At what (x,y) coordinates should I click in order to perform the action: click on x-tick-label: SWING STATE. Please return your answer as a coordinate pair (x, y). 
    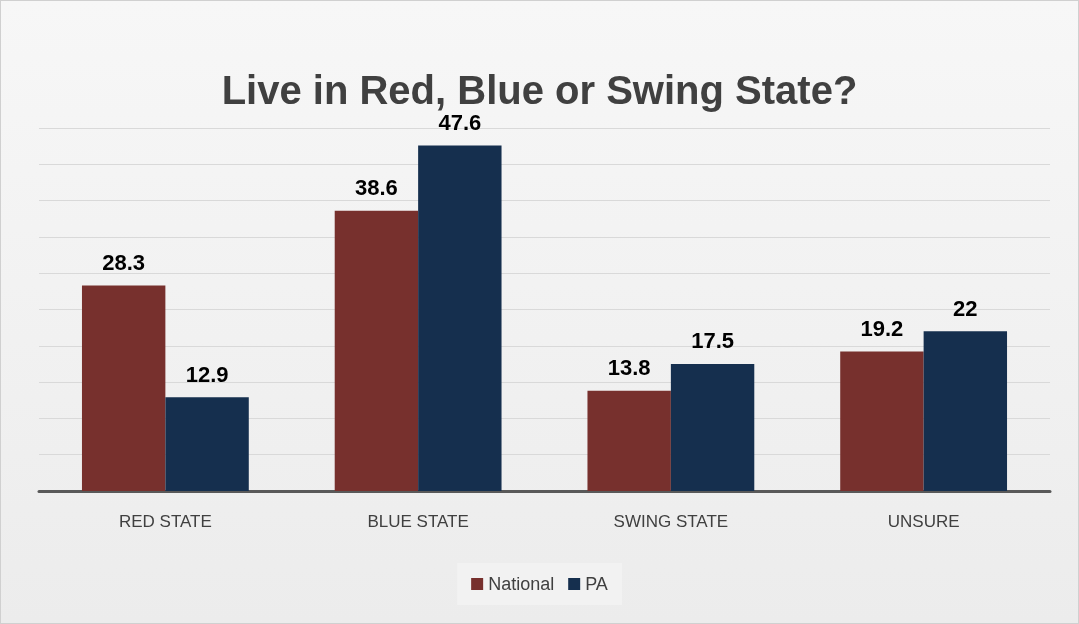
    Looking at the image, I should click on (671, 521).